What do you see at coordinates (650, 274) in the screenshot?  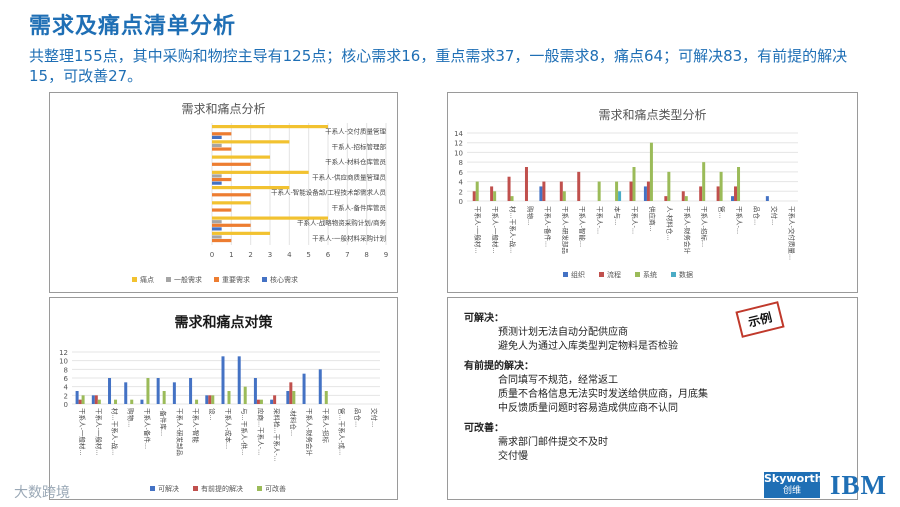 I see `legend-label: 系统` at bounding box center [650, 274].